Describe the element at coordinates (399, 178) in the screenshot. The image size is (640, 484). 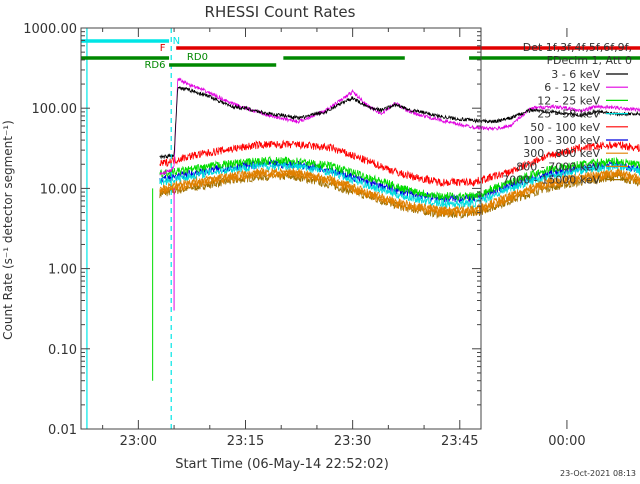
I see `series-line-12-25-kev` at that location.